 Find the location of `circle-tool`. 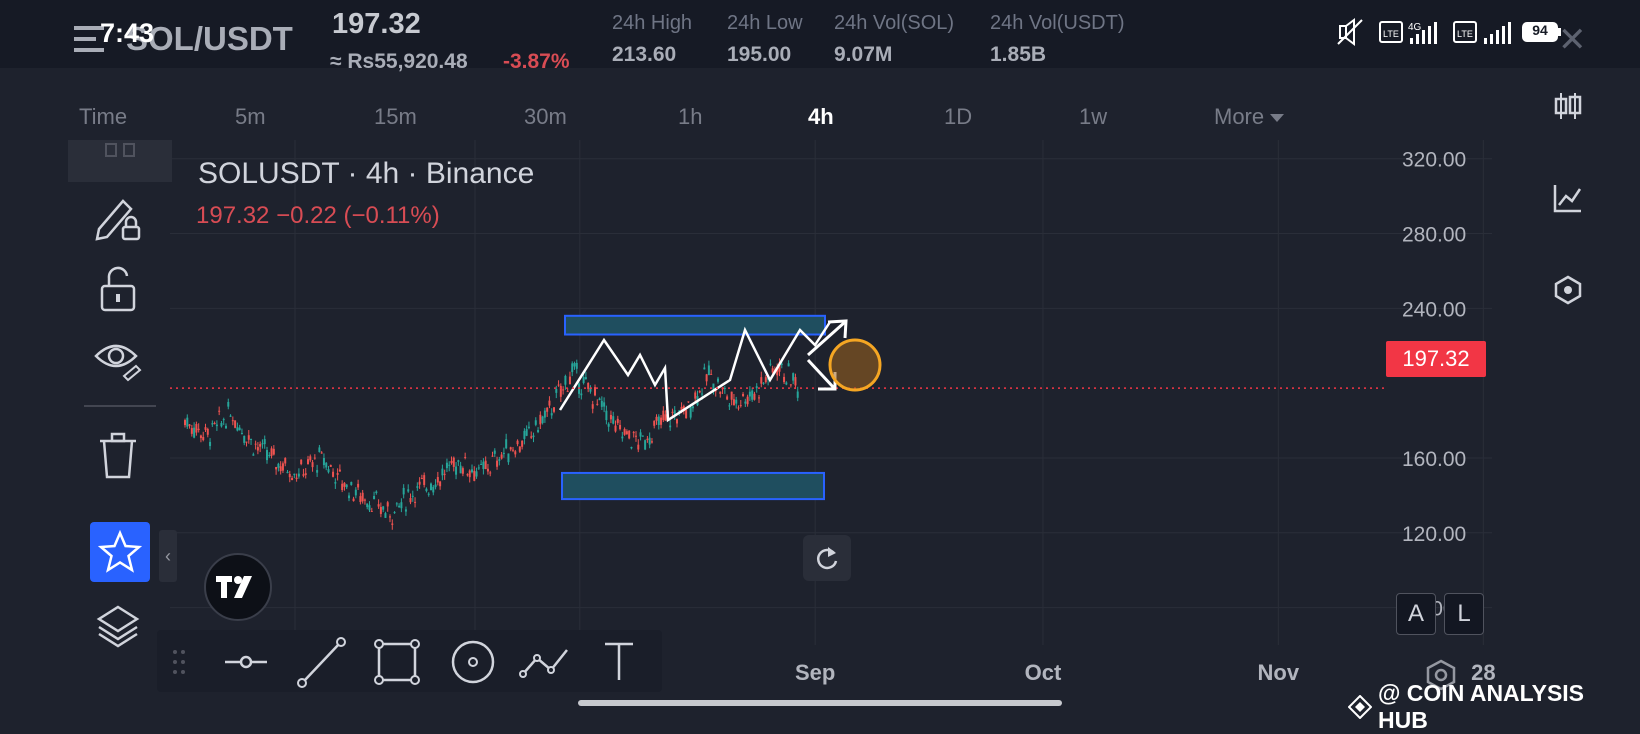

circle-tool is located at coordinates (473, 662).